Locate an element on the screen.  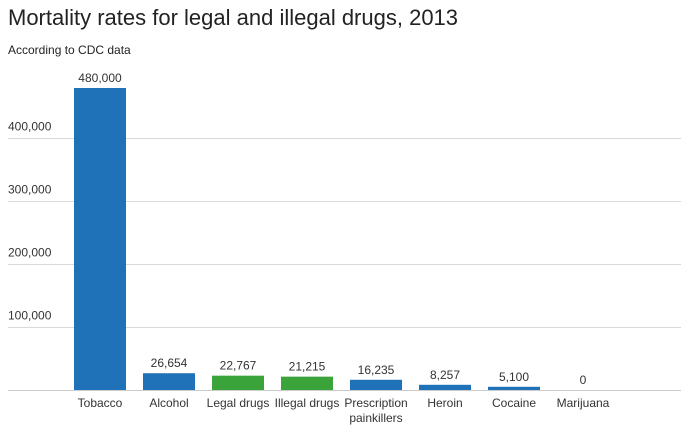
bar-value-label: 8,257 is located at coordinates (445, 375).